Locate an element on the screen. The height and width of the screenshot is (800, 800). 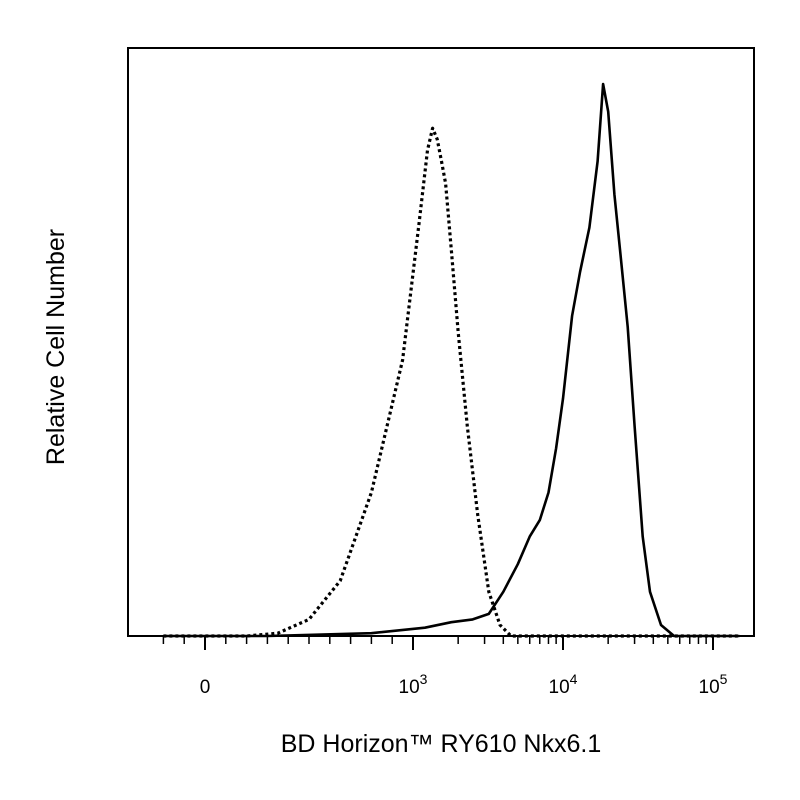
x-tick-label: 10⁵ is located at coordinates (713, 684).